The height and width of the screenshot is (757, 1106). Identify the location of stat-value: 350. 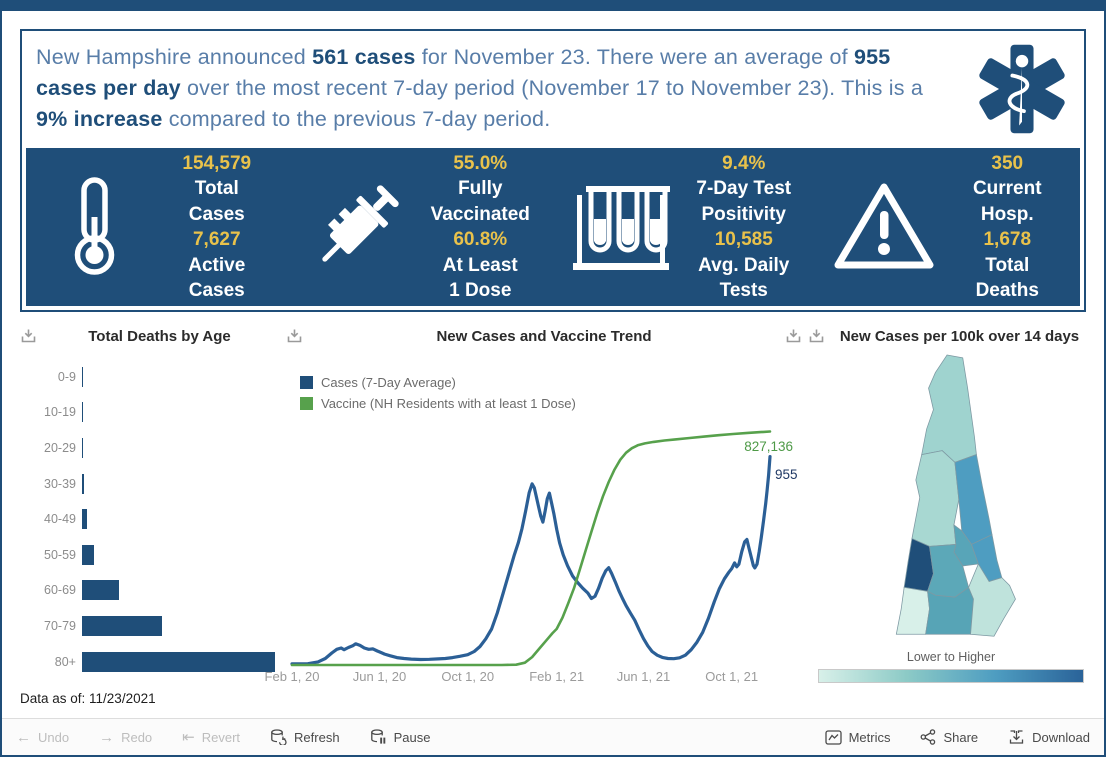
(1007, 163).